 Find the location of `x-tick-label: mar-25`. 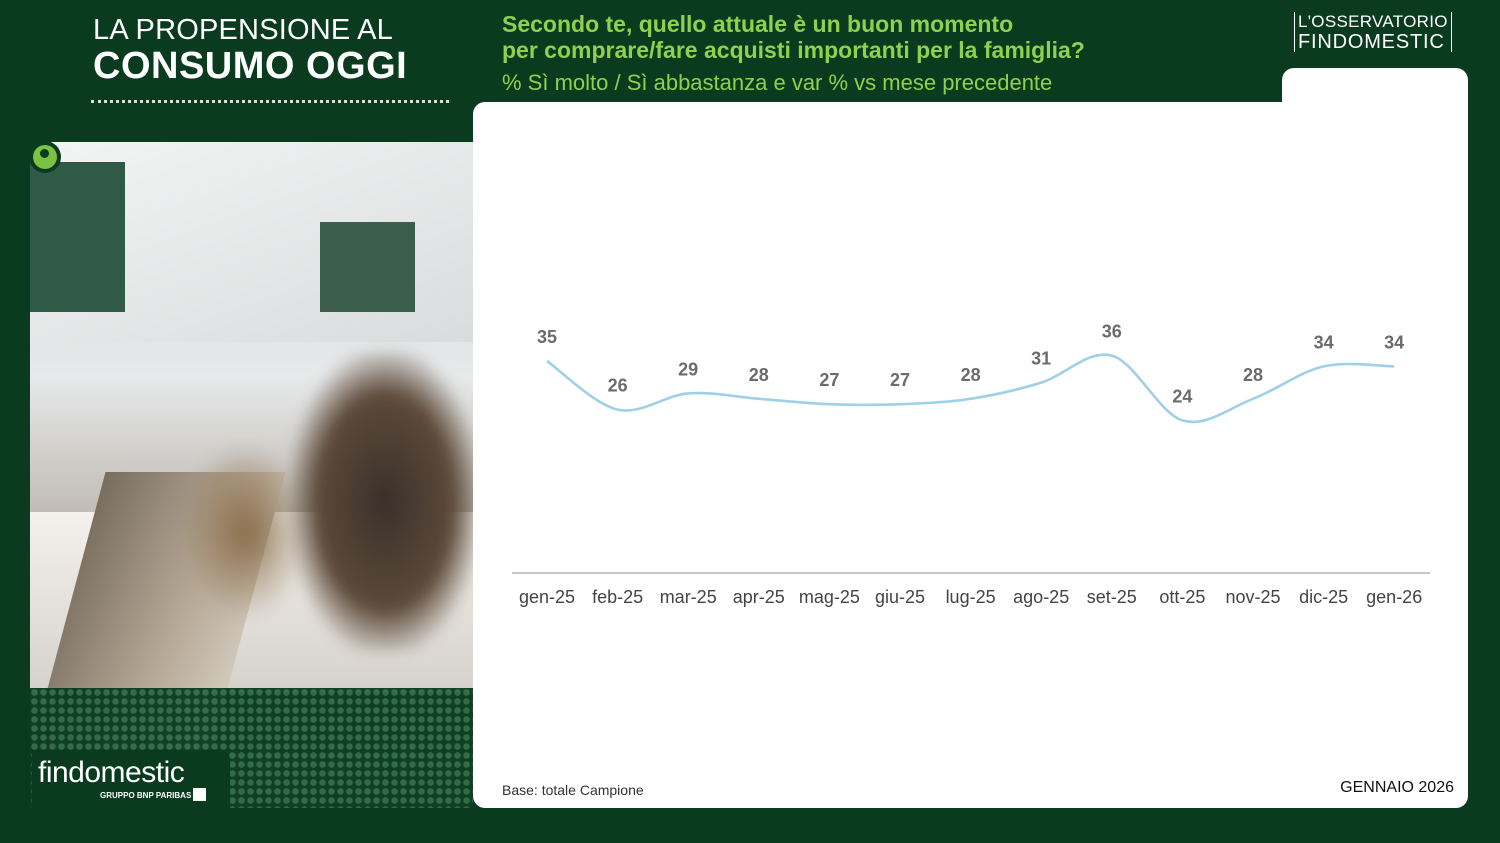

x-tick-label: mar-25 is located at coordinates (688, 597).